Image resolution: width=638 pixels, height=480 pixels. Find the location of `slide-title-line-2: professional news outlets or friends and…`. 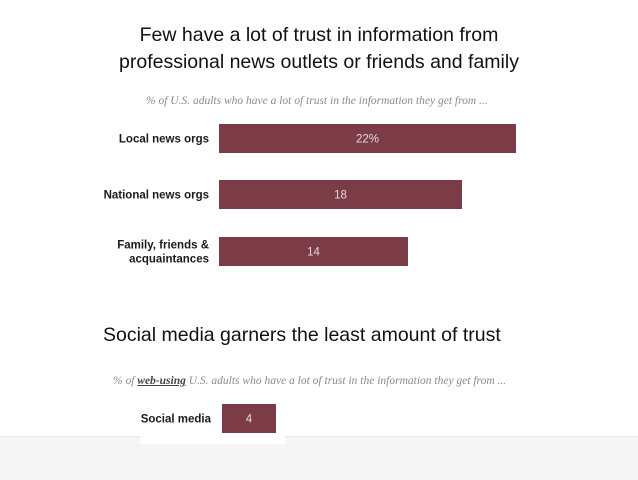

slide-title-line-2: professional news outlets or friends and… is located at coordinates (319, 62).